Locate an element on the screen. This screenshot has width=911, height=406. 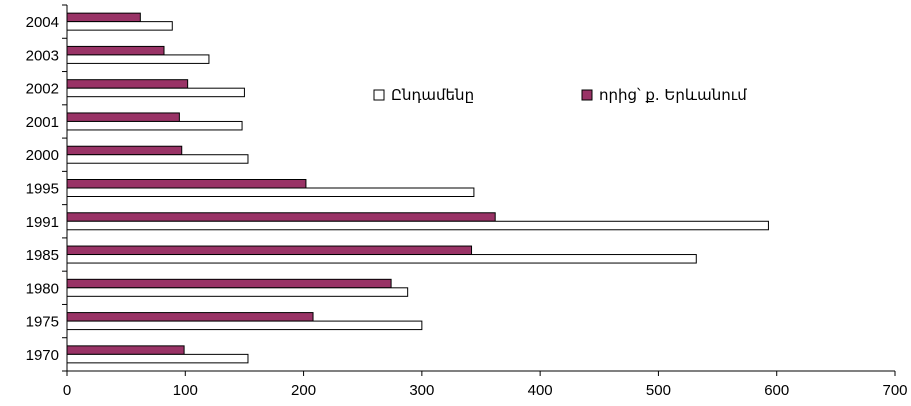
chart-legend: Ընդամենը որից՝ ք. Երևանում is located at coordinates (560, 95).